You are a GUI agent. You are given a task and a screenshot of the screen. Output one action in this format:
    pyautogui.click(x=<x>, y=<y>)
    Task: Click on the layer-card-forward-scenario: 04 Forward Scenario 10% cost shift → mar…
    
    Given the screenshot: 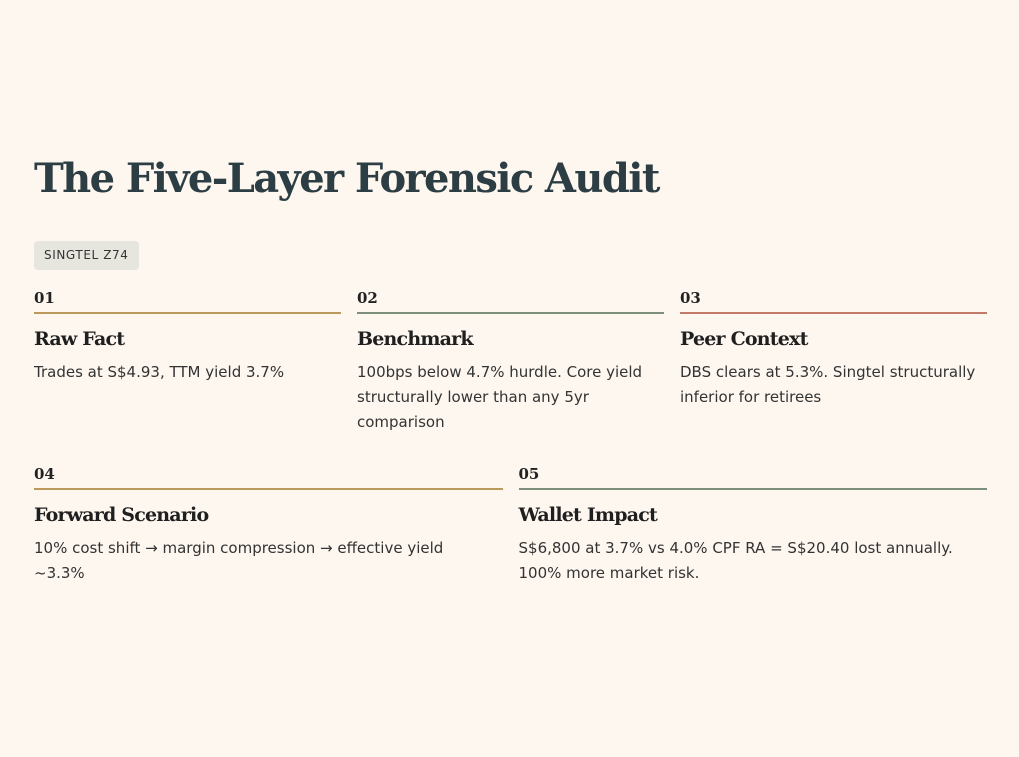 What is the action you would take?
    pyautogui.click(x=268, y=525)
    